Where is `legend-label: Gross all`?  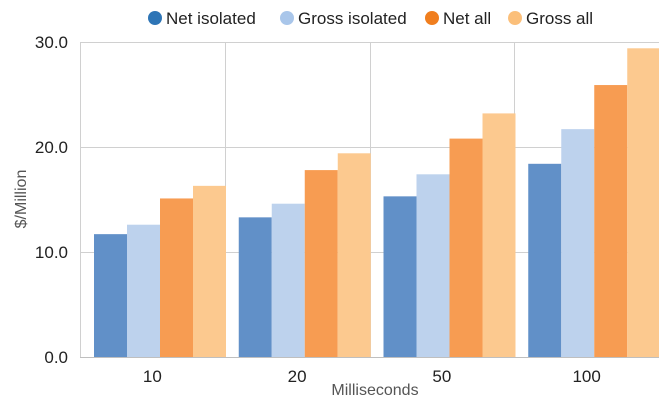
legend-label: Gross all is located at coordinates (559, 18).